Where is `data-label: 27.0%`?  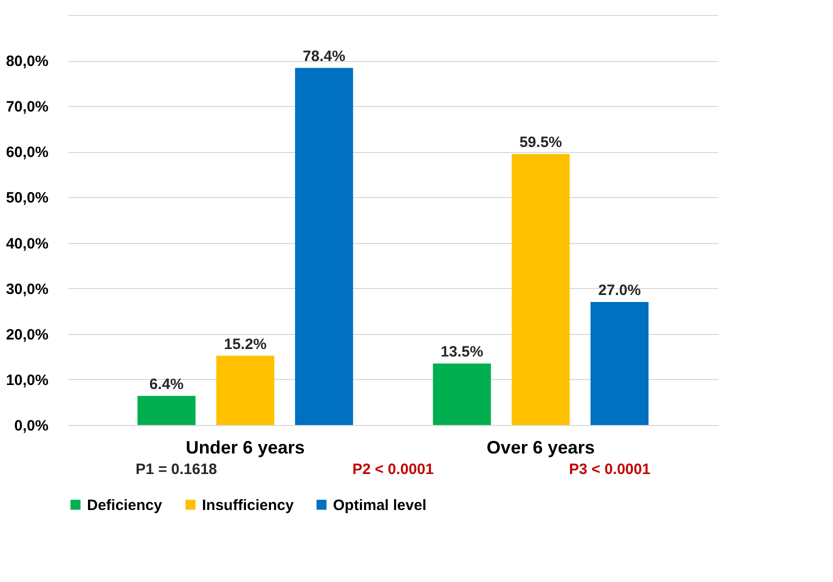
data-label: 27.0% is located at coordinates (619, 290).